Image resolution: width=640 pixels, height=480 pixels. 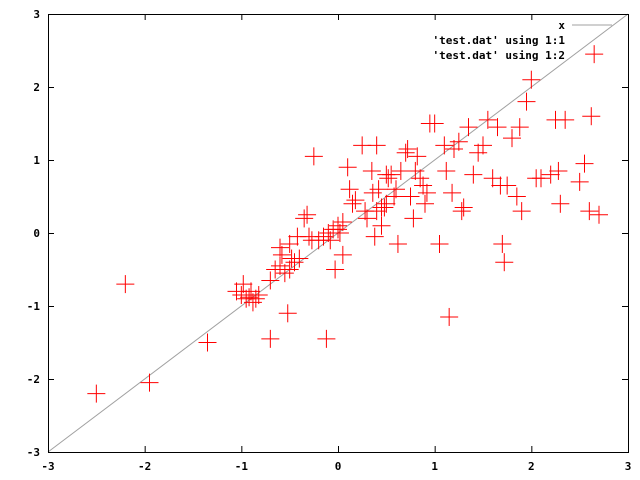 I want to click on x-tick-label: 0, so click(x=338, y=466).